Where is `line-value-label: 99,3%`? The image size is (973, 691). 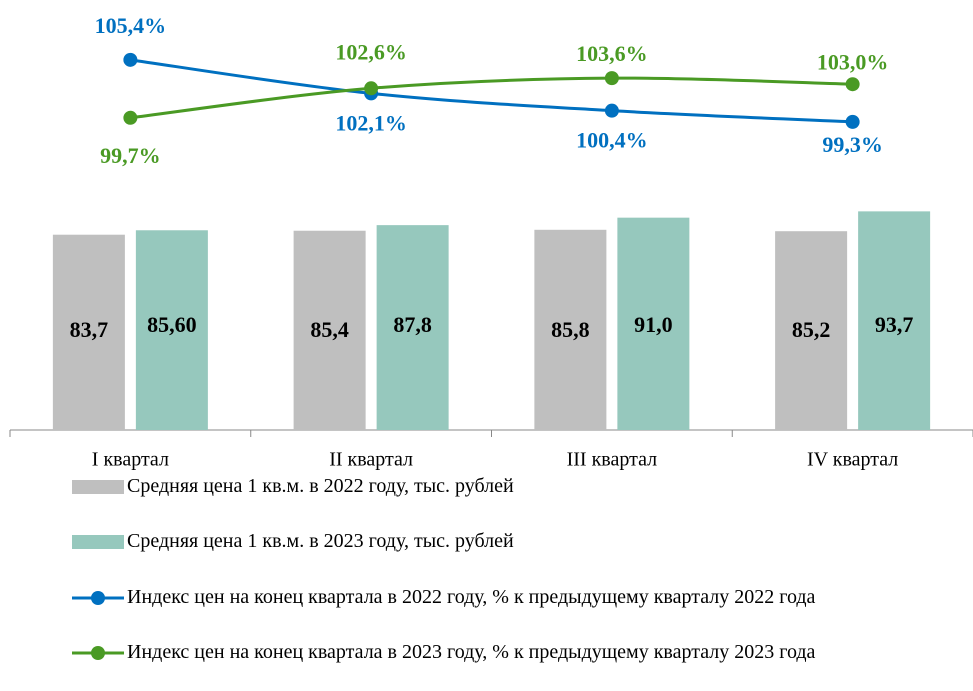
line-value-label: 99,3% is located at coordinates (852, 144).